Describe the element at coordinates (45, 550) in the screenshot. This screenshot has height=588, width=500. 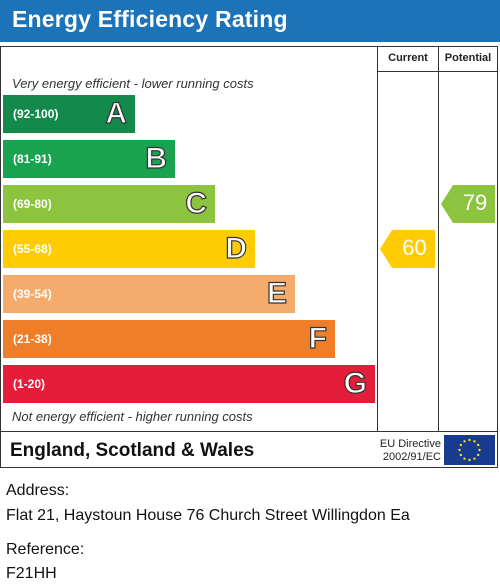
I see `reference-label: Reference:` at that location.